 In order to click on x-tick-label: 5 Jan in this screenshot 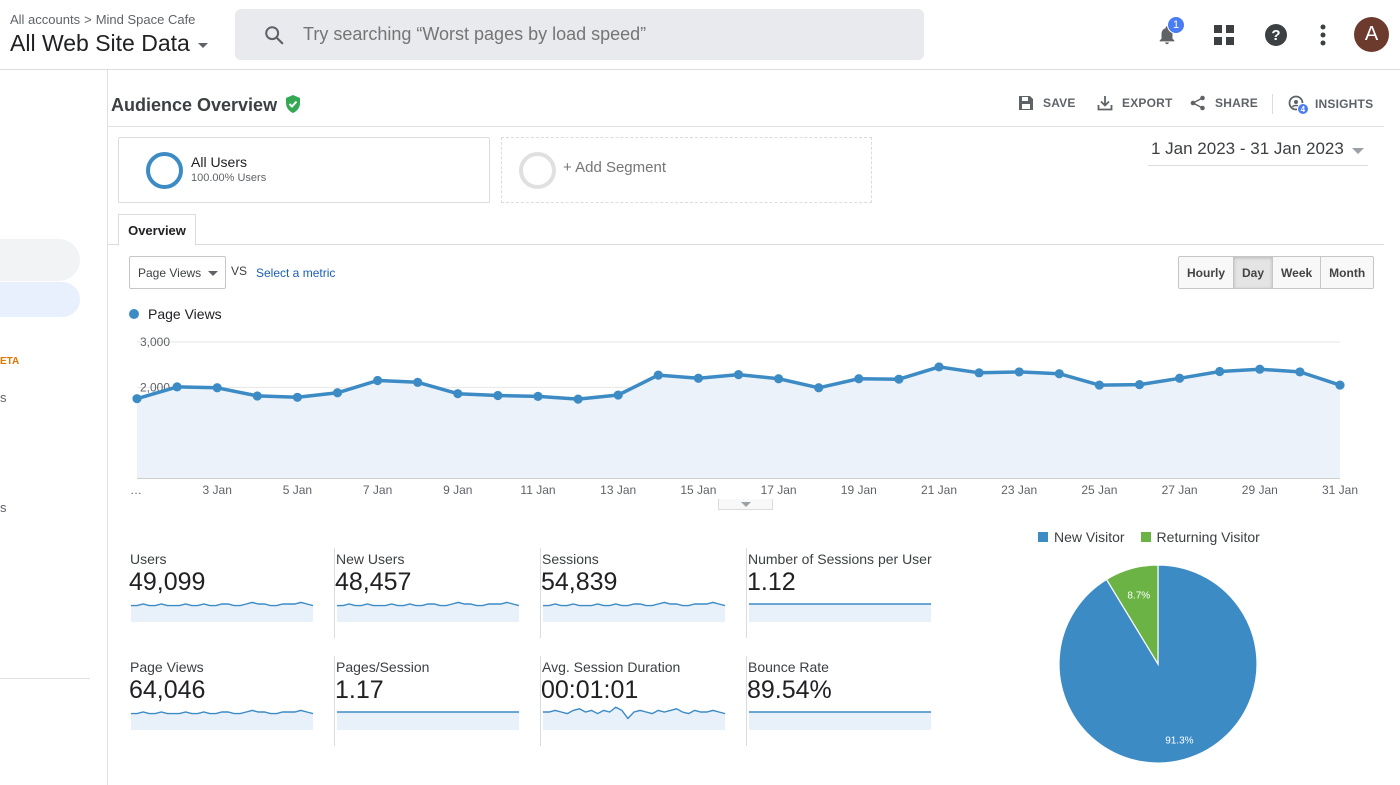, I will do `click(297, 490)`.